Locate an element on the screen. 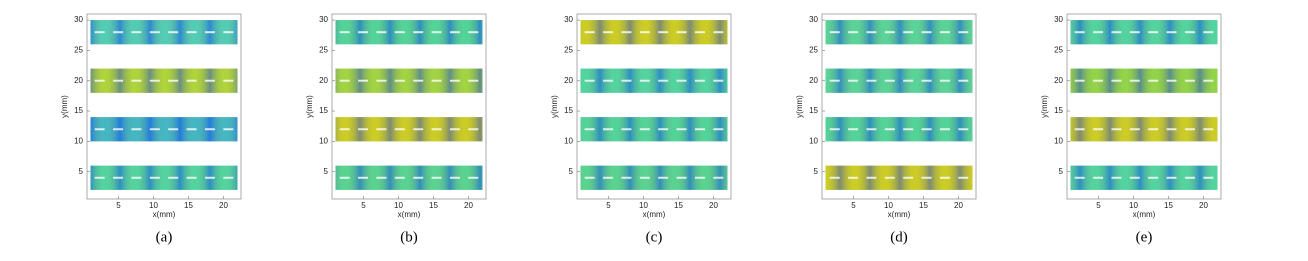 This screenshot has height=261, width=1308. x-tick-label: 10 is located at coordinates (153, 205).